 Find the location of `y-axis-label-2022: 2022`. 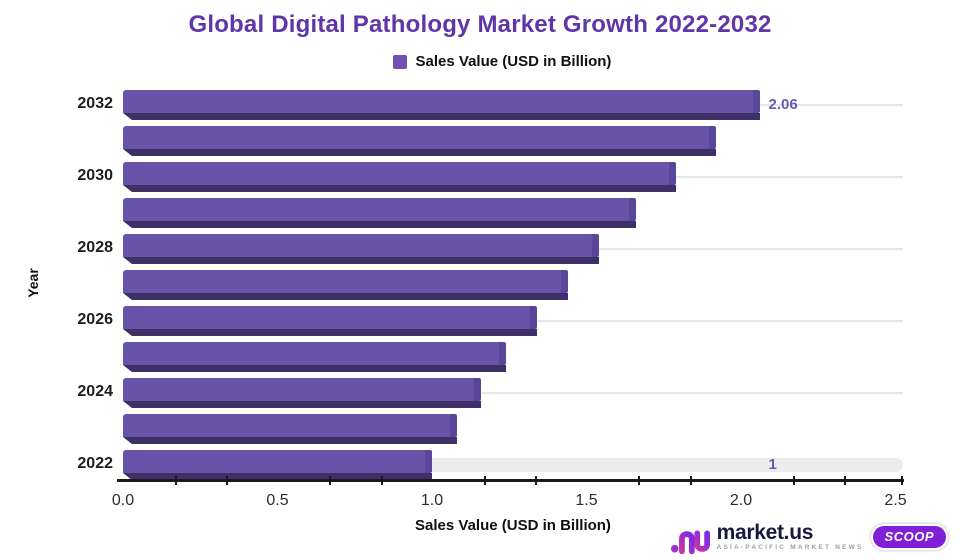

y-axis-label-2022: 2022 is located at coordinates (95, 463).